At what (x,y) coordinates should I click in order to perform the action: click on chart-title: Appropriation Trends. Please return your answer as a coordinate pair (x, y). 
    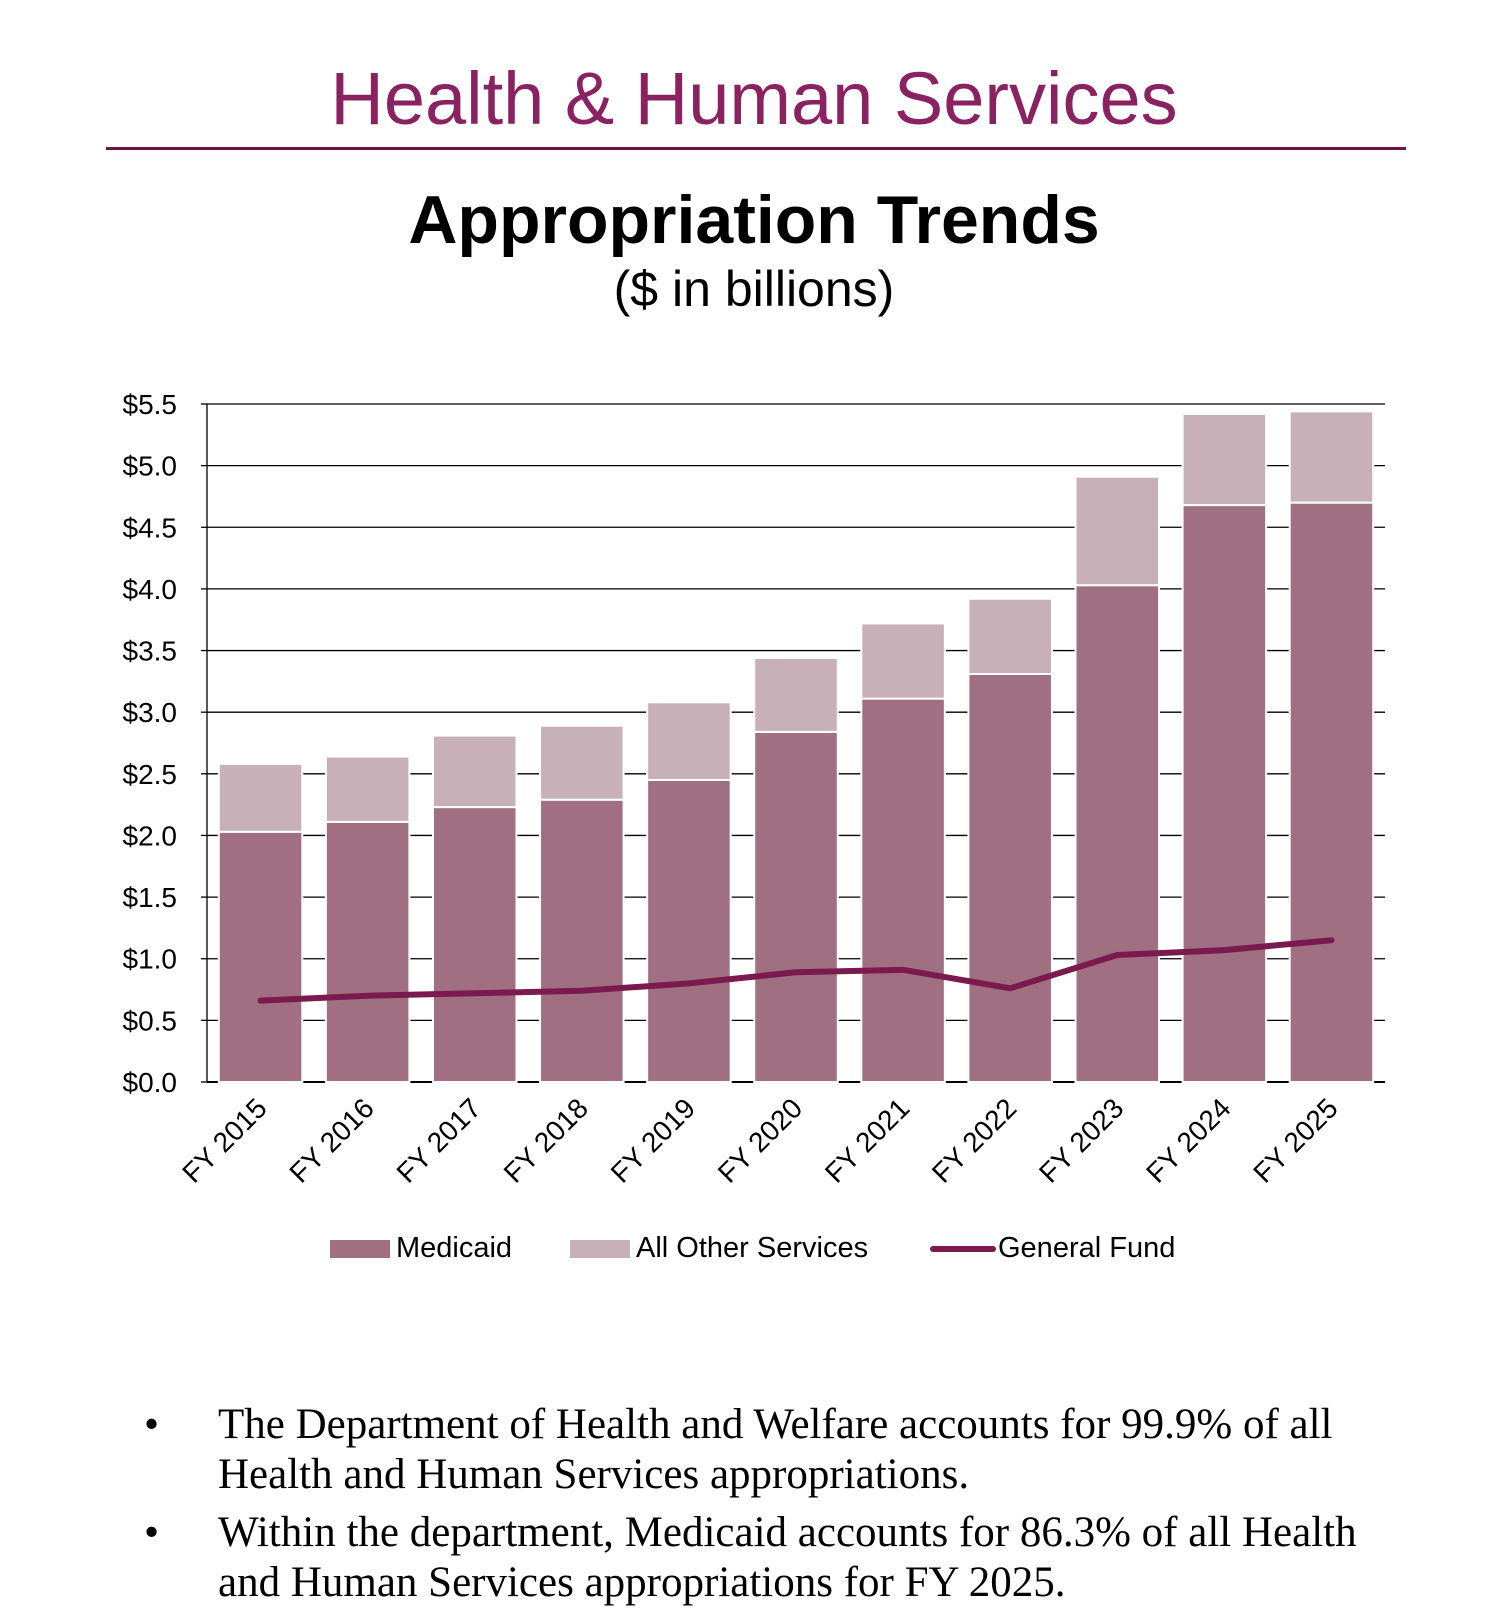
    Looking at the image, I should click on (754, 220).